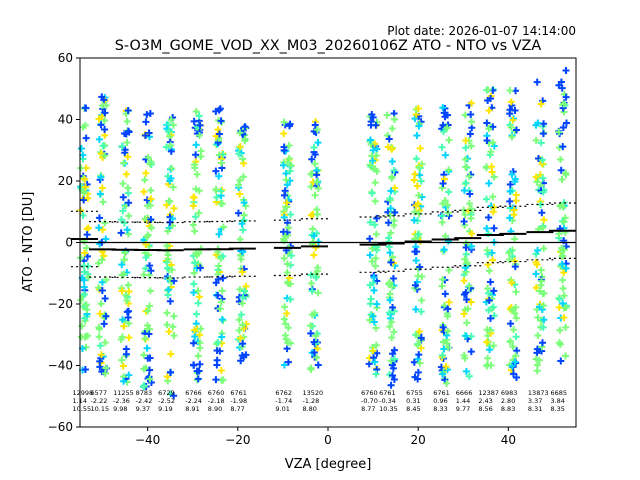 This screenshot has width=640, height=480. I want to click on column-stat-label: -2.18, so click(216, 401).